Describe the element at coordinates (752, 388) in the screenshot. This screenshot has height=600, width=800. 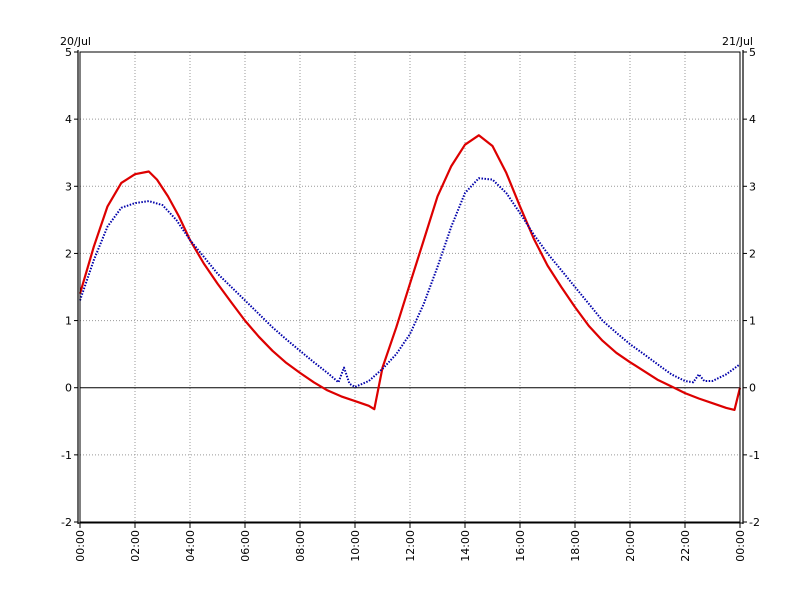
I see `y-tick-label-right: 0` at that location.